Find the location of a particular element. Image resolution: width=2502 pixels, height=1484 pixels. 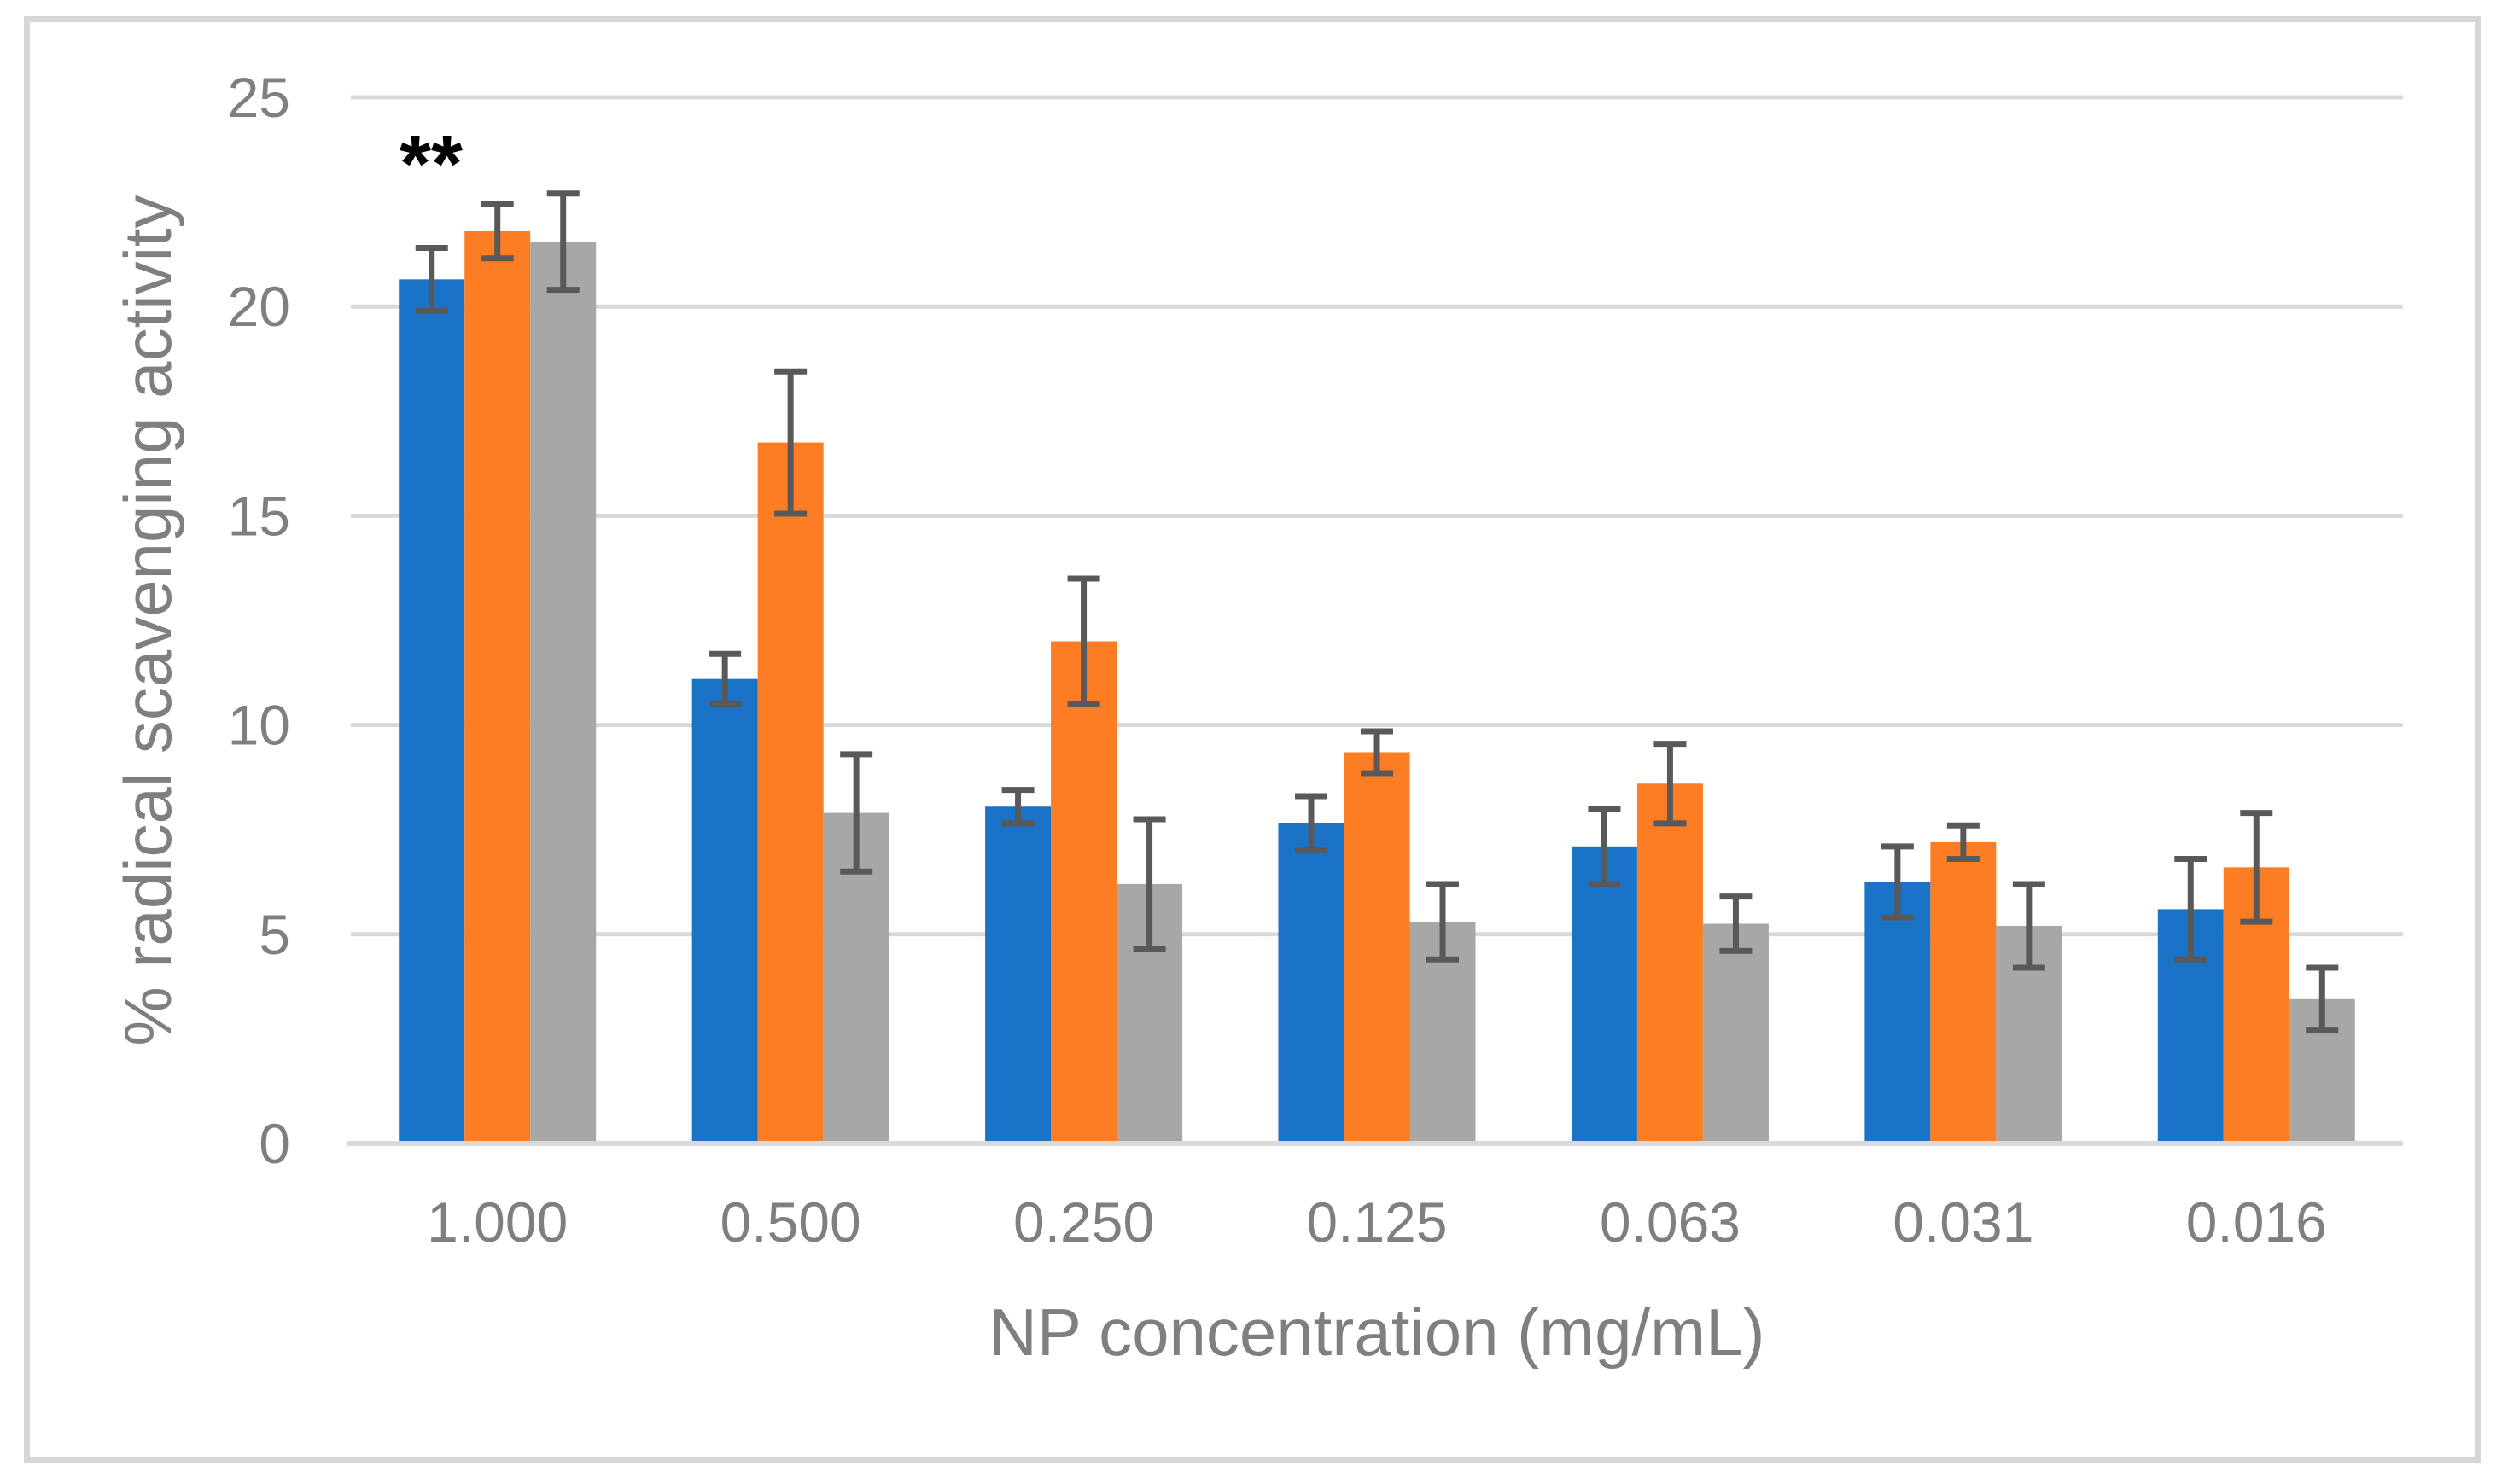

x-tick-label-1.000: 1.000 is located at coordinates (497, 1222).